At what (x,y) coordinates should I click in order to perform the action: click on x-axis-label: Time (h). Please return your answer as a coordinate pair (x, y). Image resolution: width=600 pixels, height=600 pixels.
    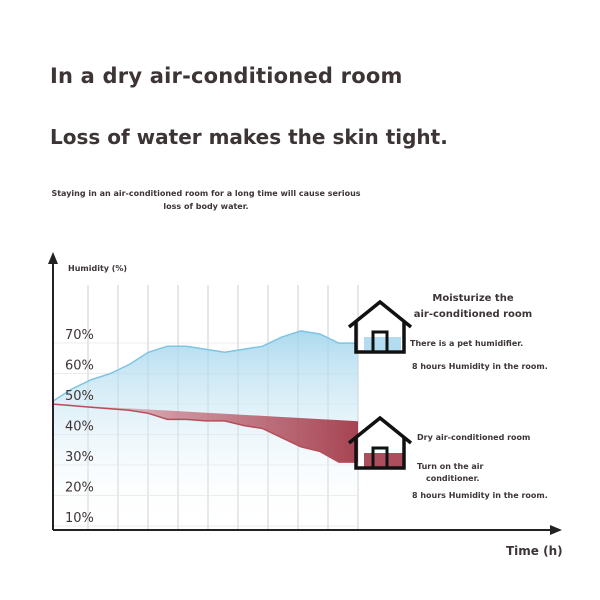
    Looking at the image, I should click on (534, 551).